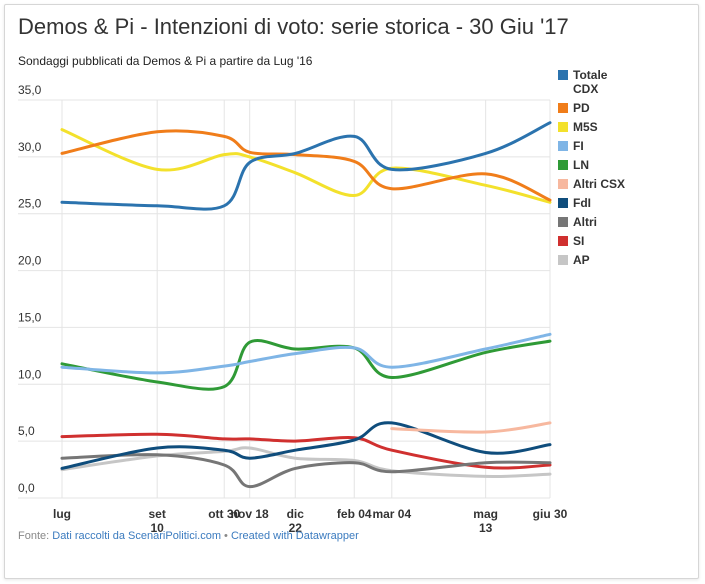 This screenshot has width=705, height=584. What do you see at coordinates (596, 203) in the screenshot?
I see `legend-item-fdi: FdI` at bounding box center [596, 203].